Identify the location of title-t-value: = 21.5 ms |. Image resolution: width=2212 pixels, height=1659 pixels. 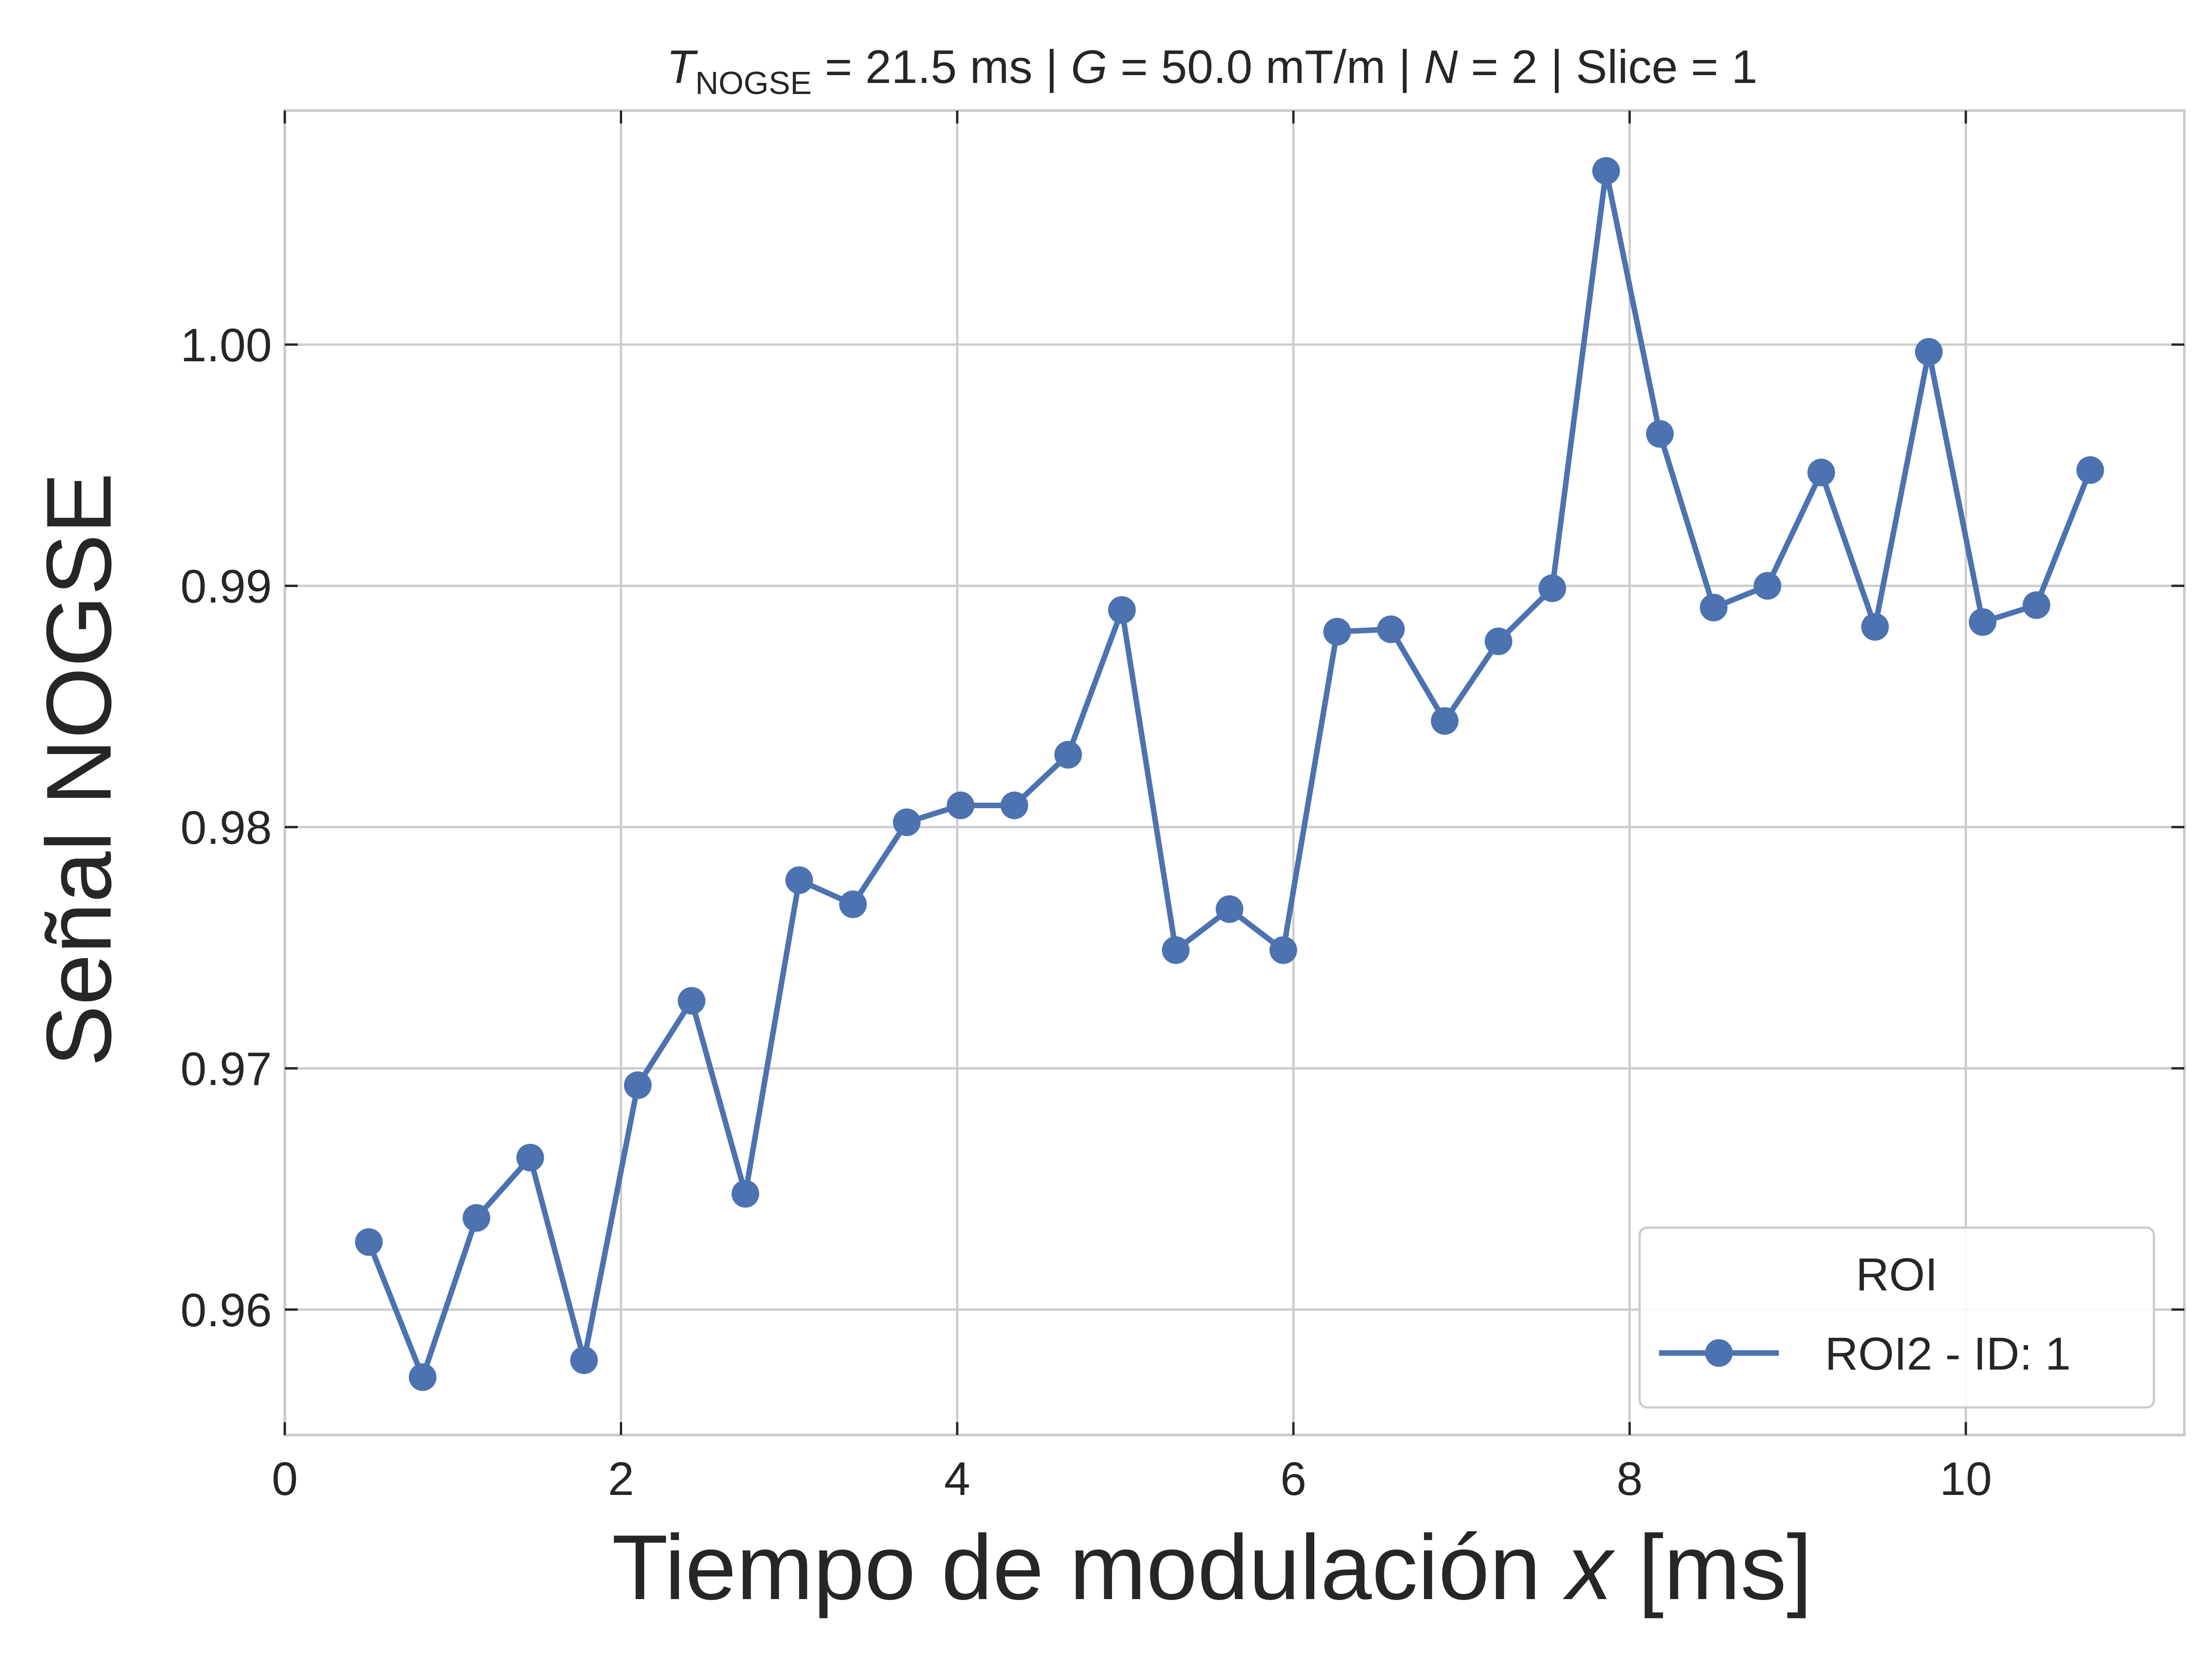
(941, 67).